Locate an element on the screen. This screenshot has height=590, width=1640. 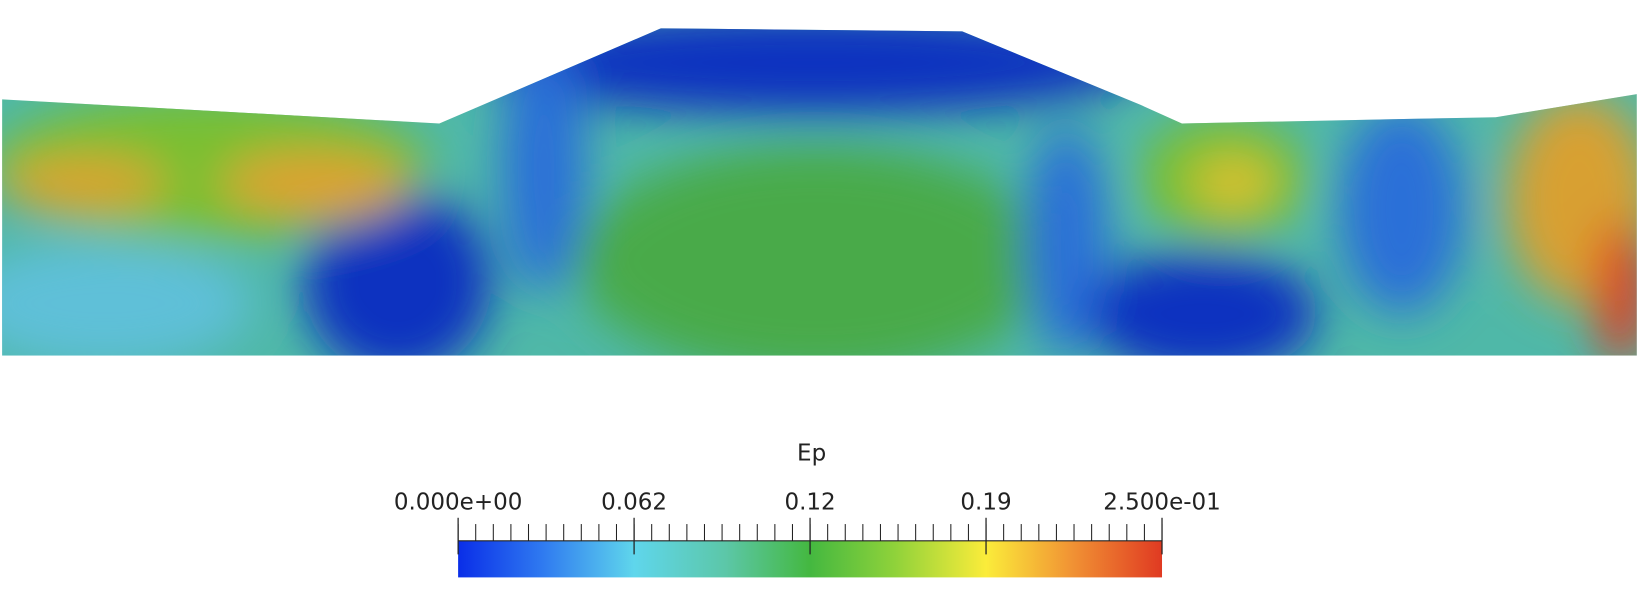
tick-label: 0.19 is located at coordinates (985, 502).